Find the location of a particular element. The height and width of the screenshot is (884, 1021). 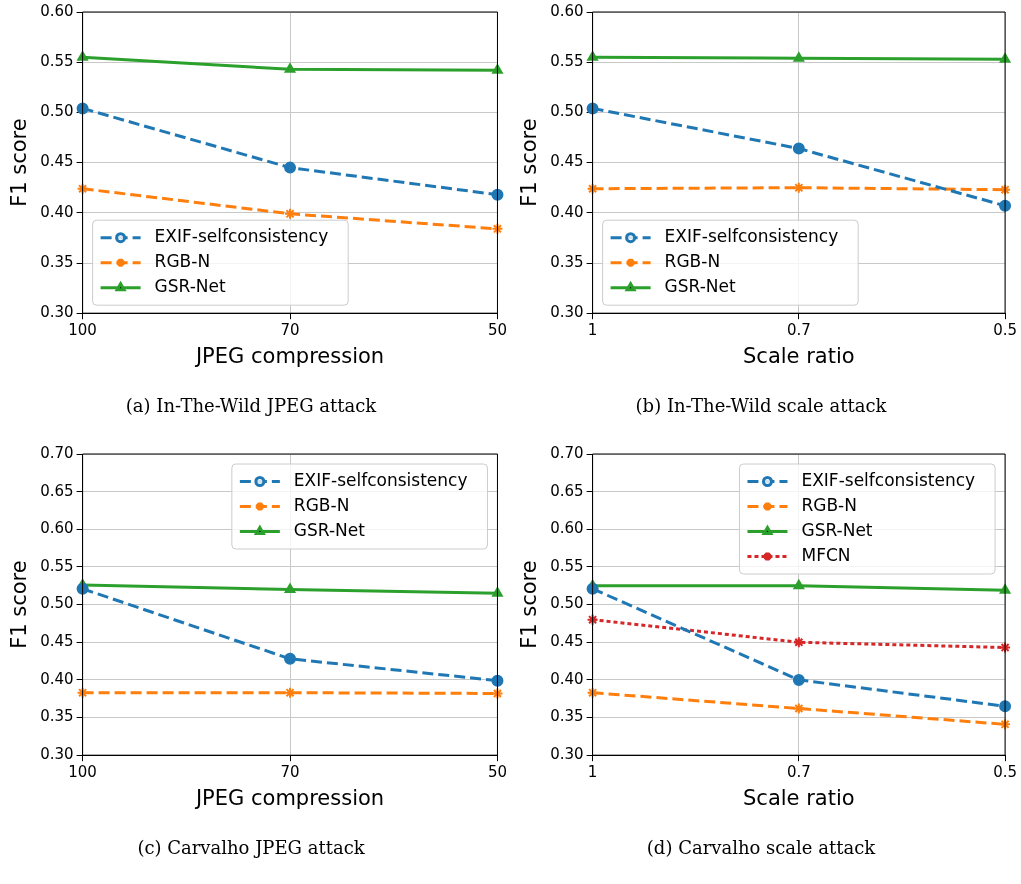

text: (b) In-The-Wild scale attack is located at coordinates (761, 405).